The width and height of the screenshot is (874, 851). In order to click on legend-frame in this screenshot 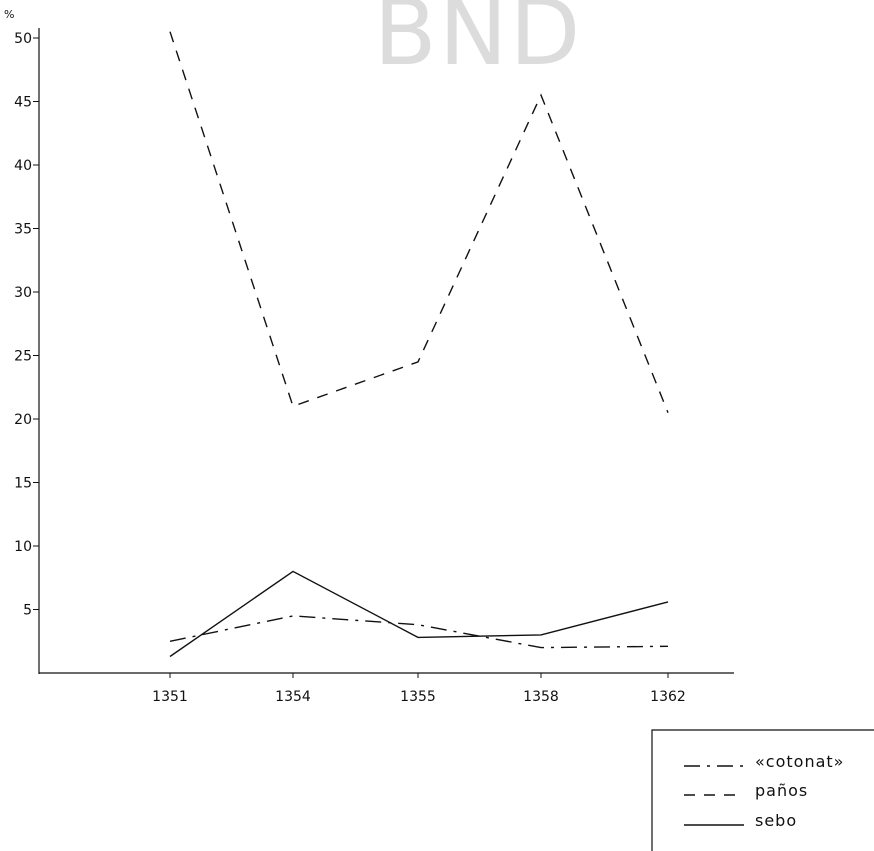, I will do `click(762, 790)`.